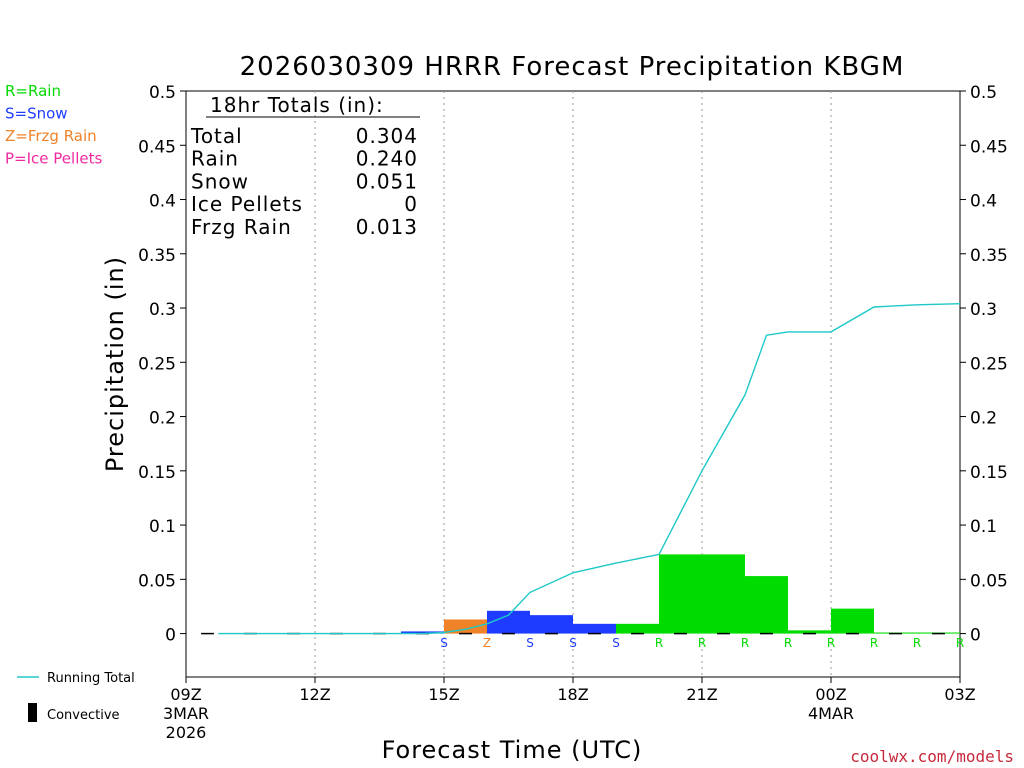 The image size is (1024, 768). What do you see at coordinates (831, 713) in the screenshot?
I see `xtick-date: 4MAR` at bounding box center [831, 713].